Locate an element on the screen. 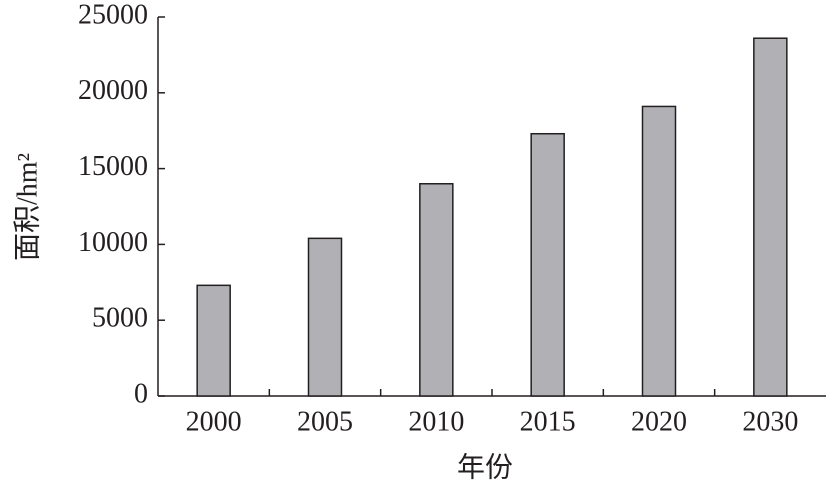 Image resolution: width=829 pixels, height=494 pixels. x-tick-label: 2030 is located at coordinates (770, 421).